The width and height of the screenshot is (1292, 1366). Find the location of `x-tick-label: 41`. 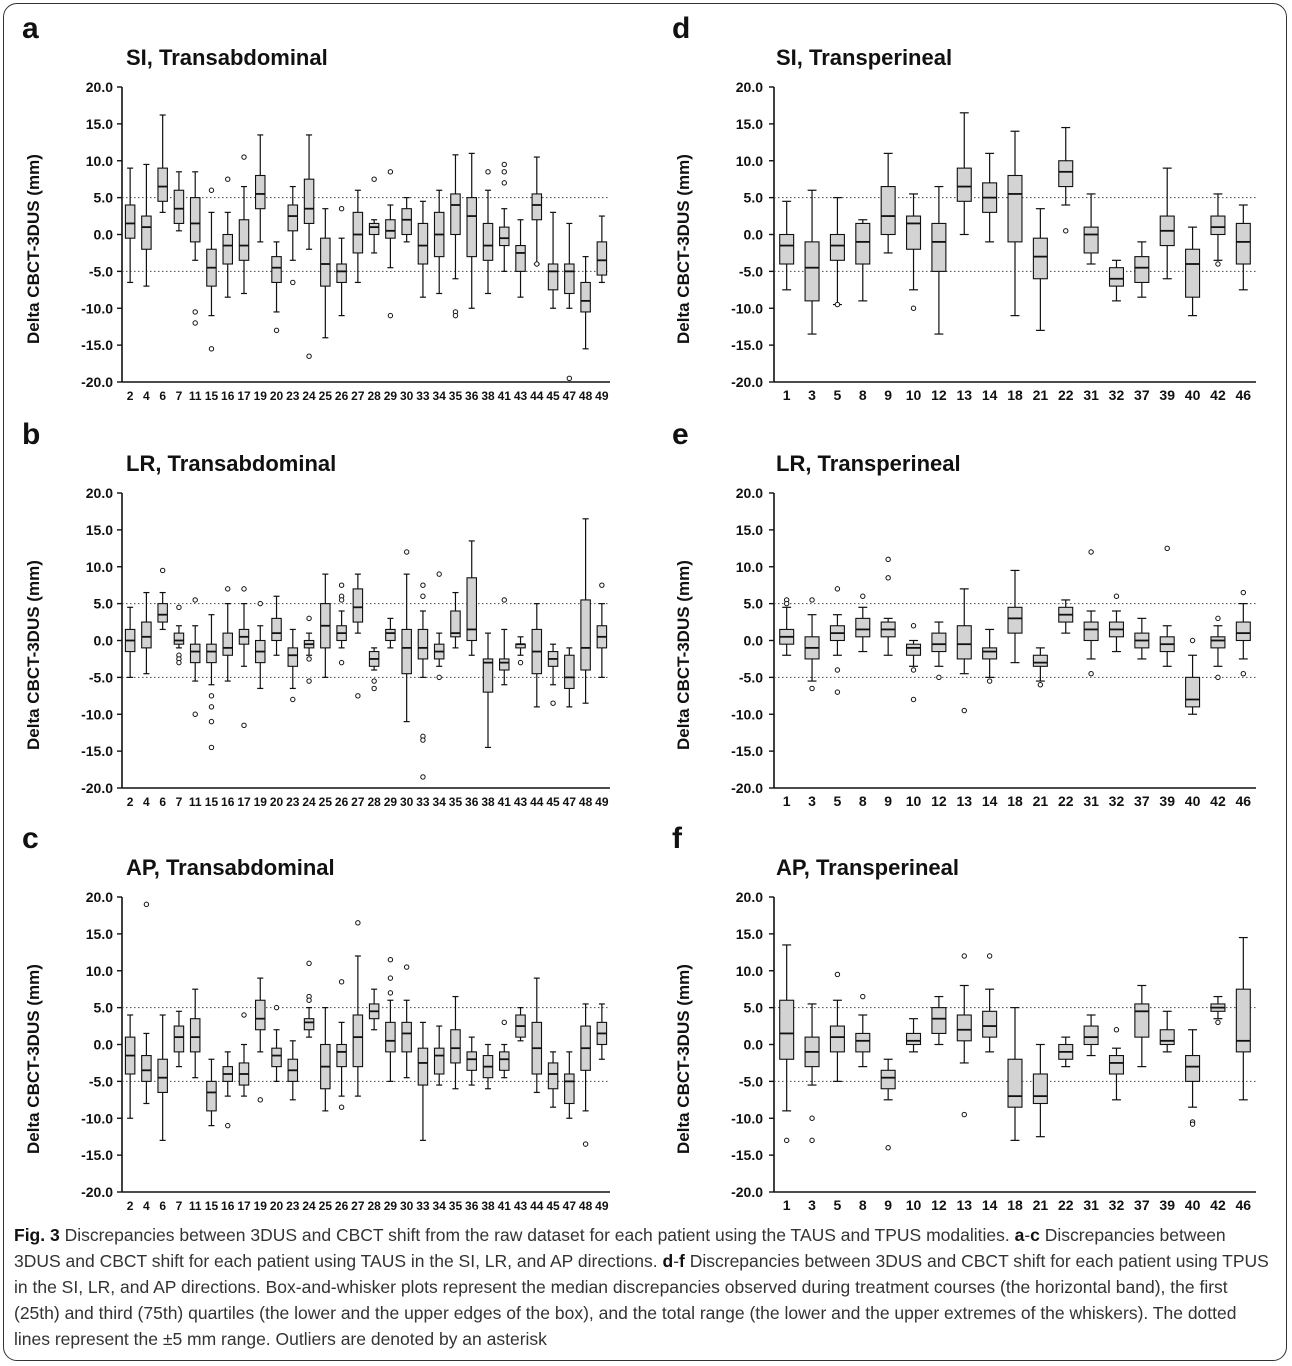

x-tick-label: 41 is located at coordinates (505, 1206).